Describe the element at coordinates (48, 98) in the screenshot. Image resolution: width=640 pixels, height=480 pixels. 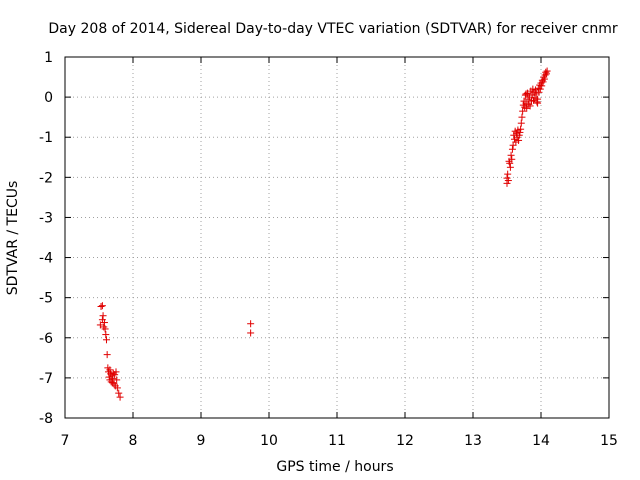
I see `y-tick-label: 0` at that location.